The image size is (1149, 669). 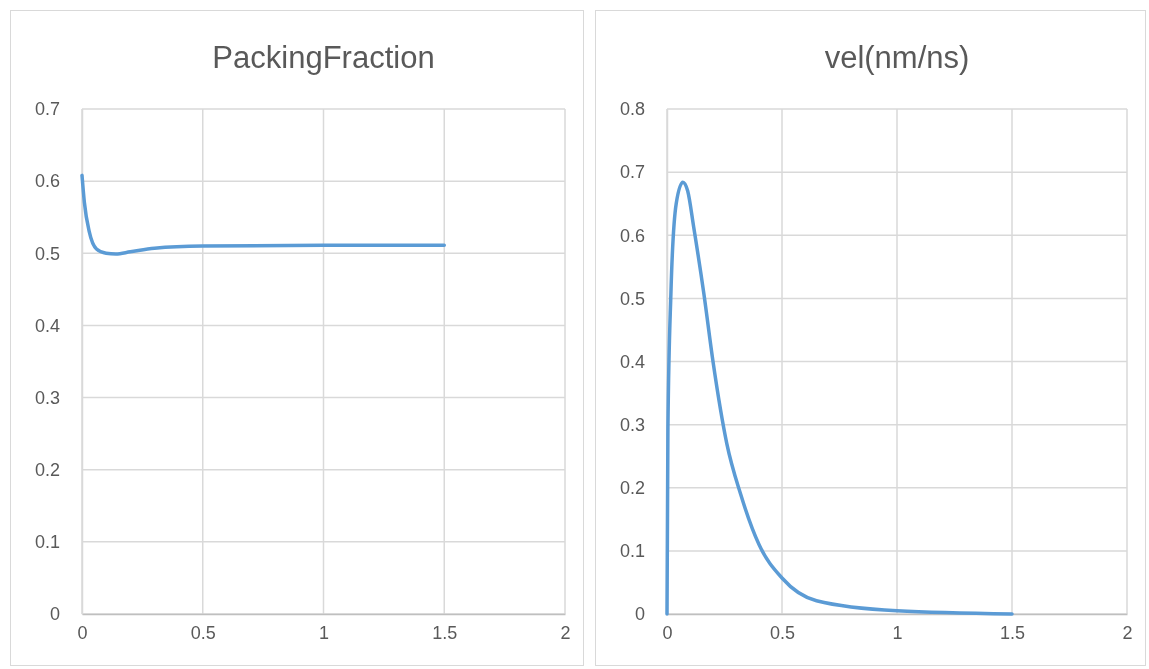 I want to click on chart-title: PackingFraction, so click(x=323, y=57).